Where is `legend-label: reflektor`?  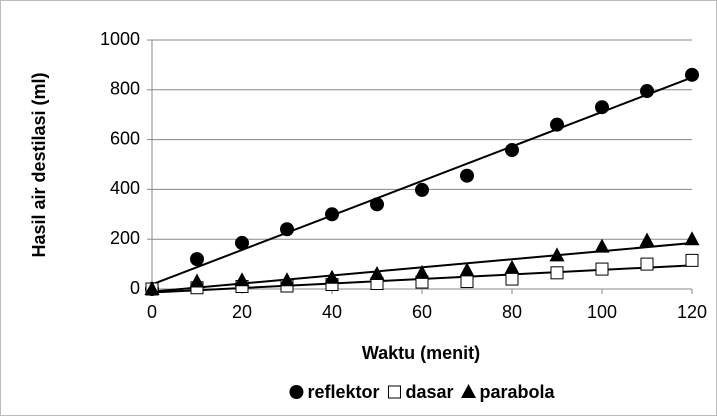
legend-label: reflektor is located at coordinates (343, 392).